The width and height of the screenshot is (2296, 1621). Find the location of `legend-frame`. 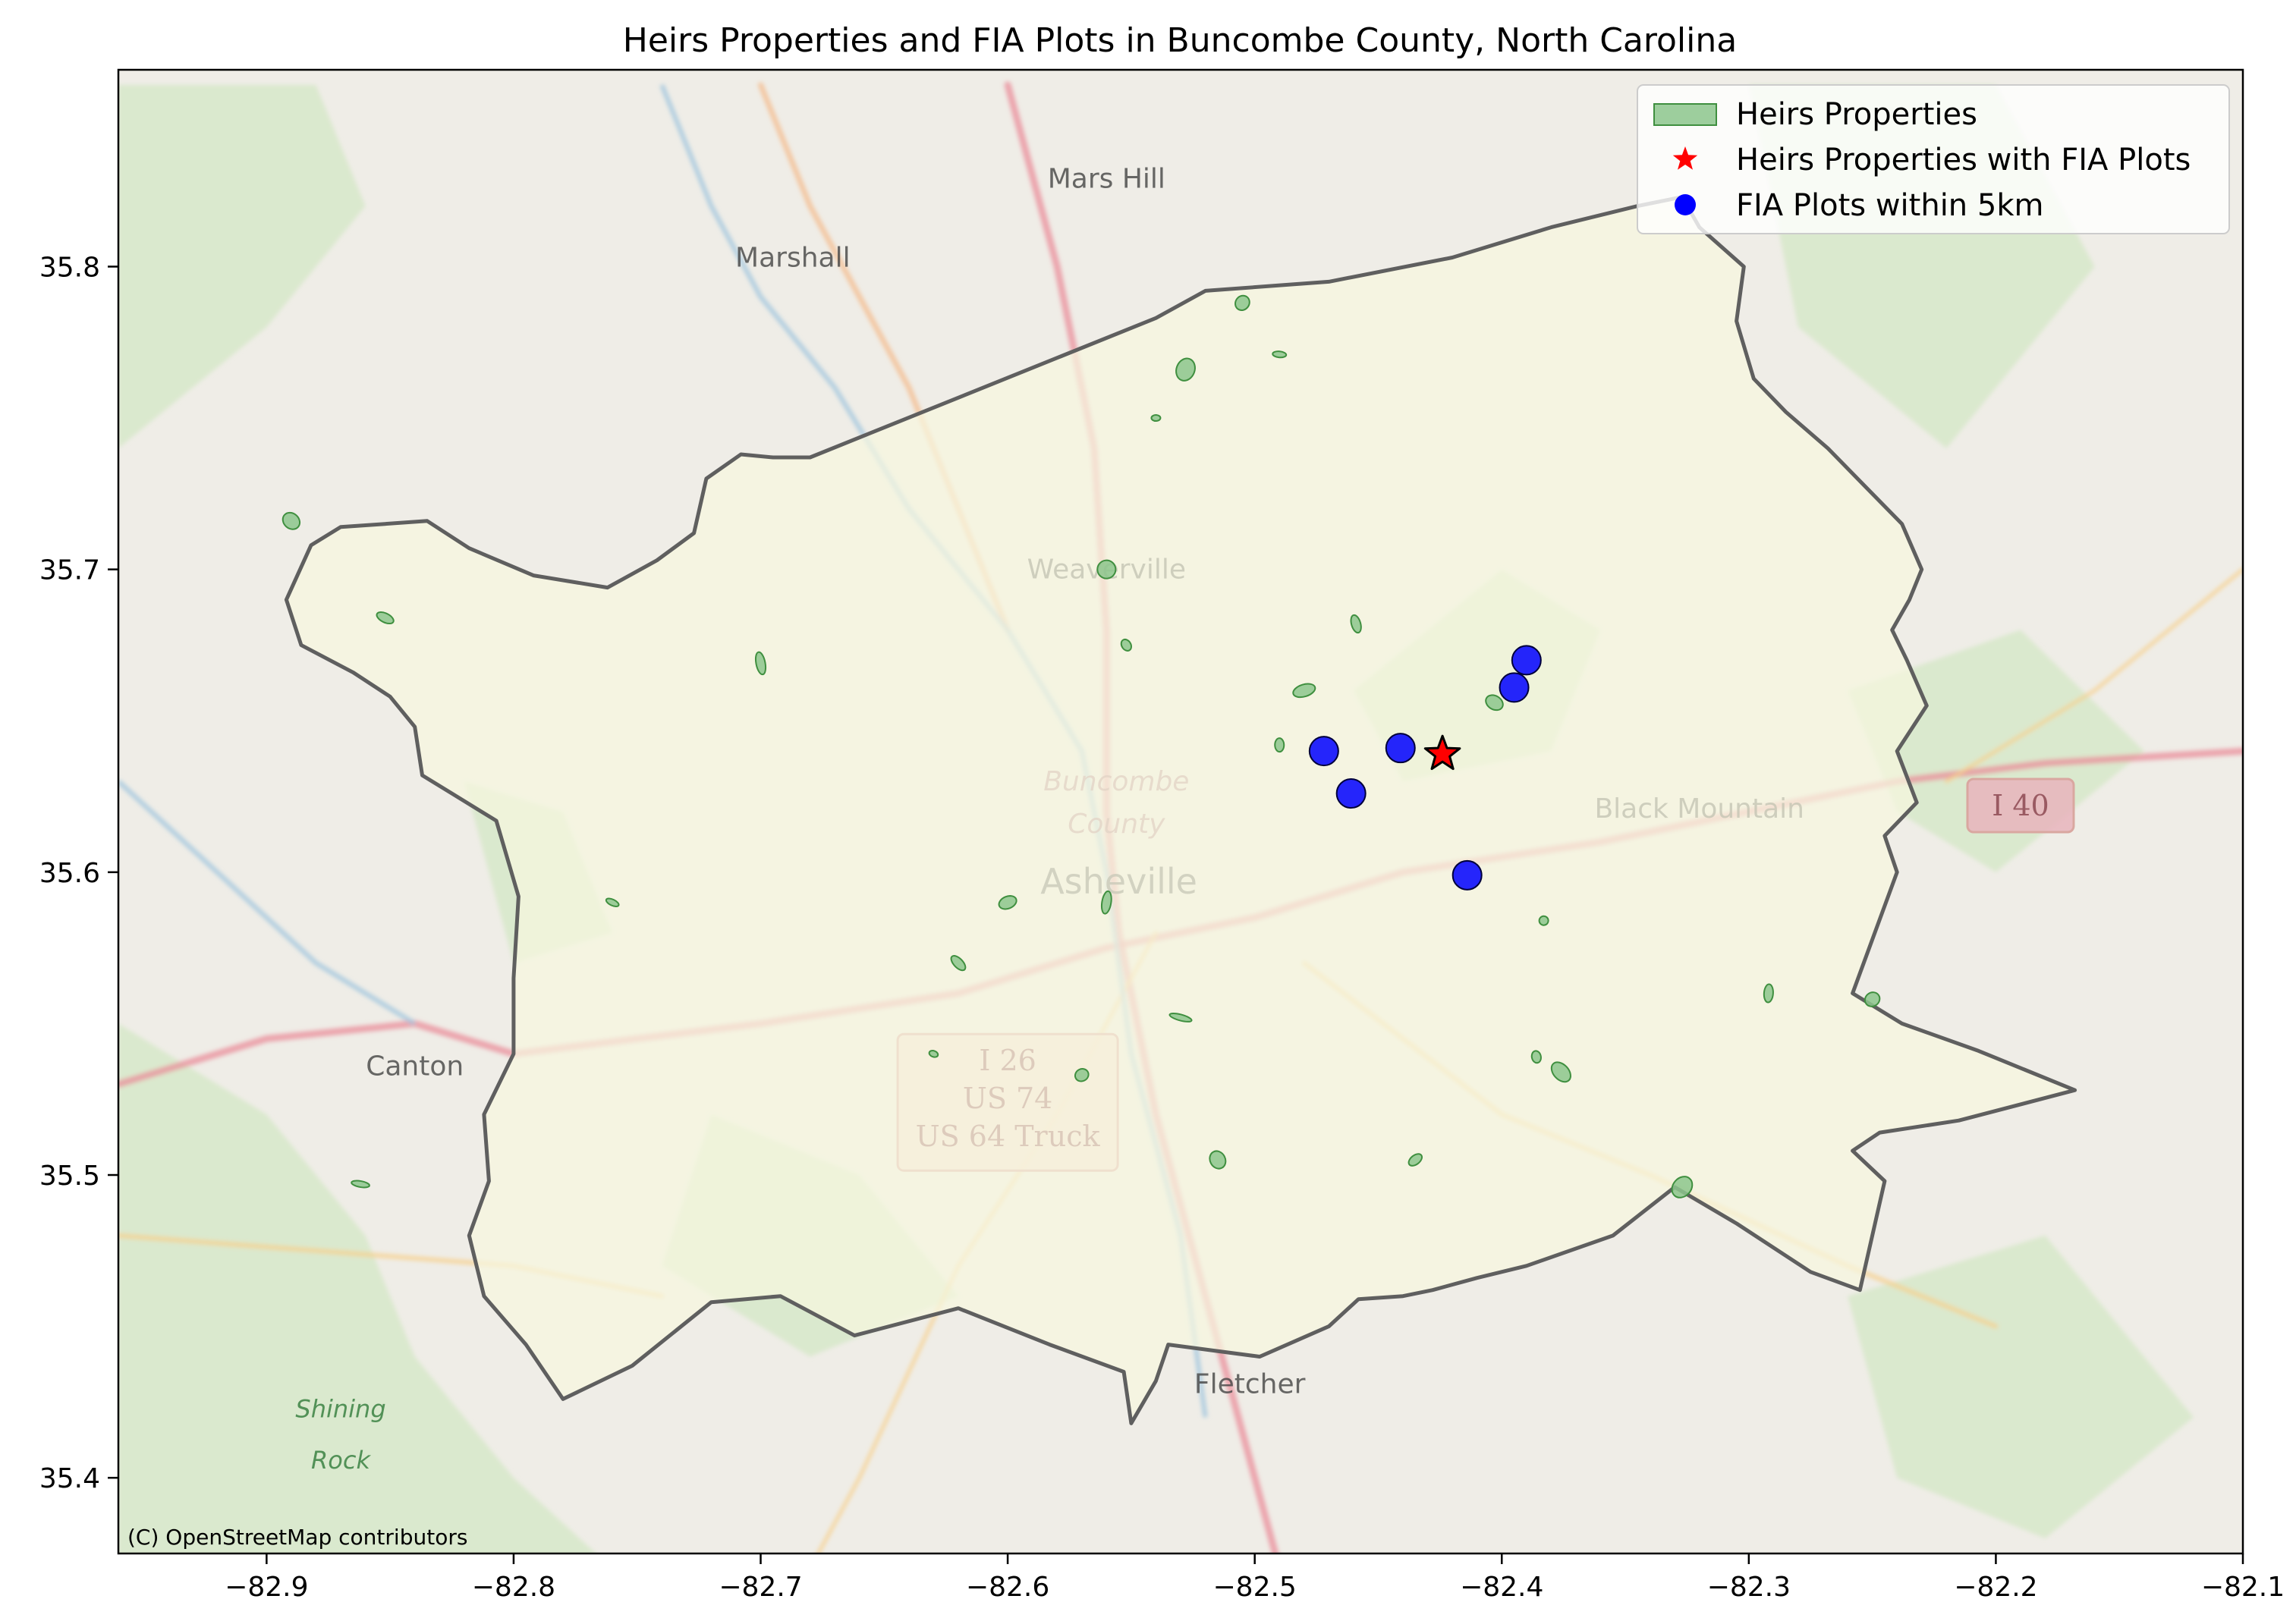

legend-frame is located at coordinates (1933, 159).